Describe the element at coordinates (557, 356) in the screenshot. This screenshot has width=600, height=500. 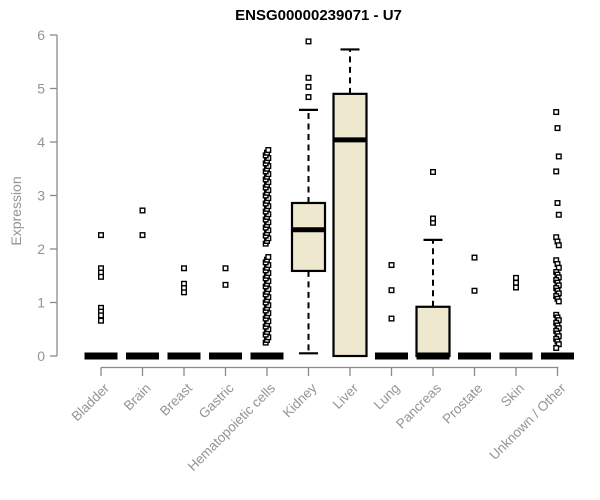
I see `zero-bar-unknown-other` at that location.